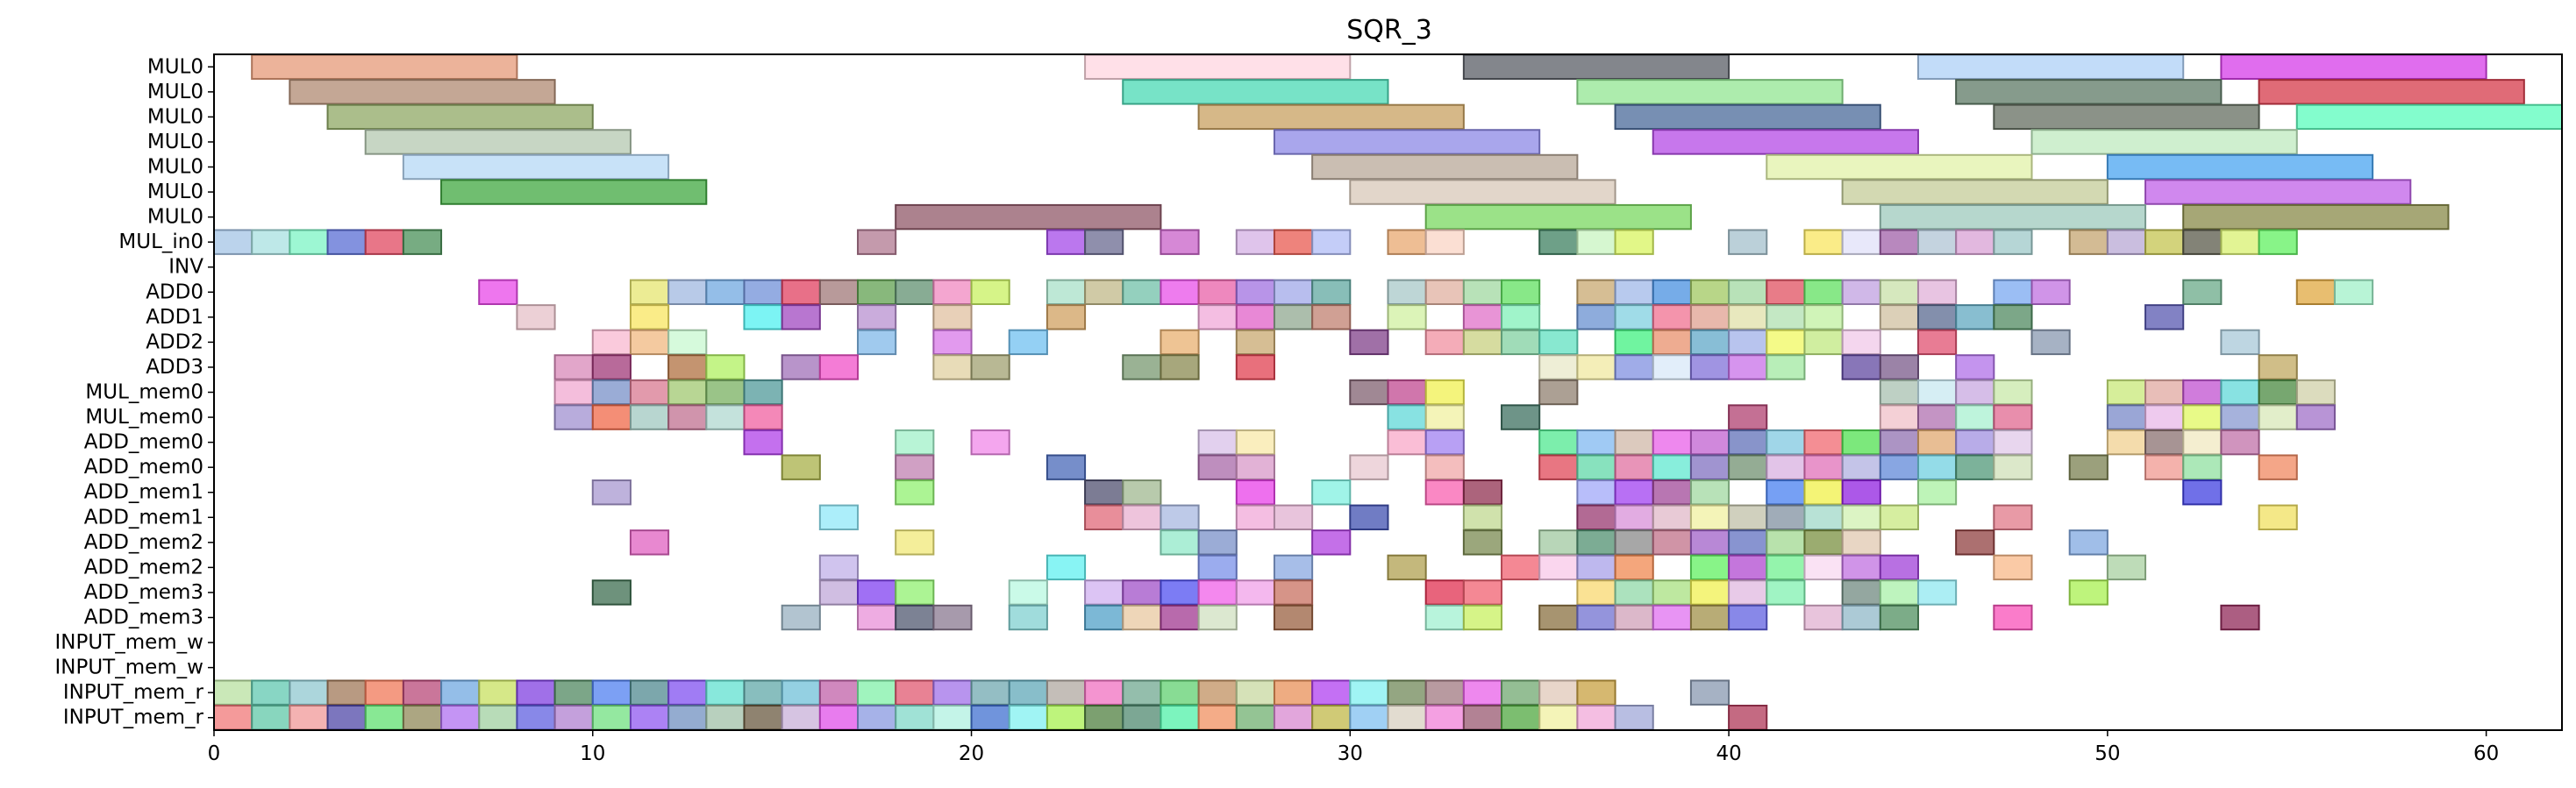 This screenshot has height=788, width=2576. What do you see at coordinates (143, 442) in the screenshot?
I see `row-label: ADD_mem0` at bounding box center [143, 442].